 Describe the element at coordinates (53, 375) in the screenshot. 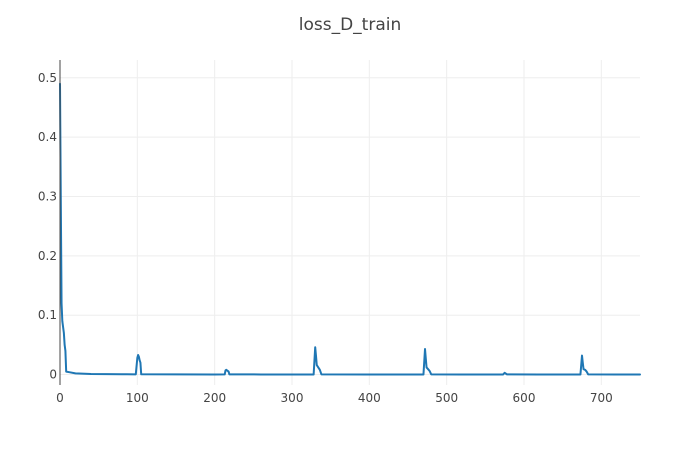

I see `y-tick-label: 0` at that location.